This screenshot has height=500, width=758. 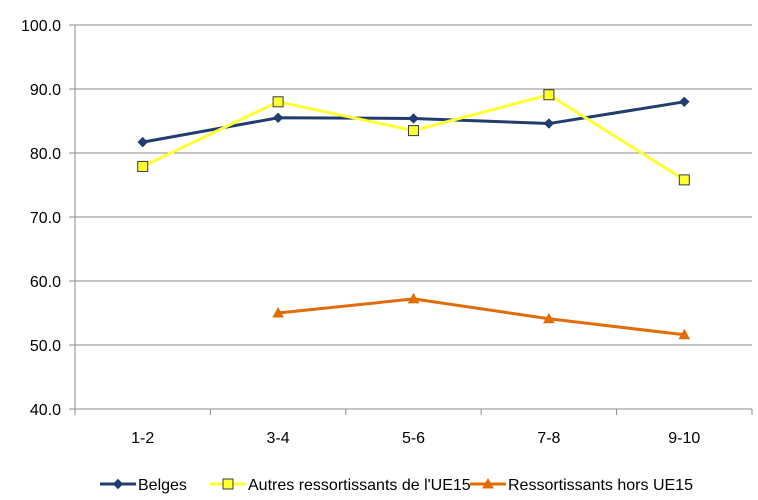 I want to click on legend-item: Autres ressortissants de l'UE15, so click(x=340, y=485).